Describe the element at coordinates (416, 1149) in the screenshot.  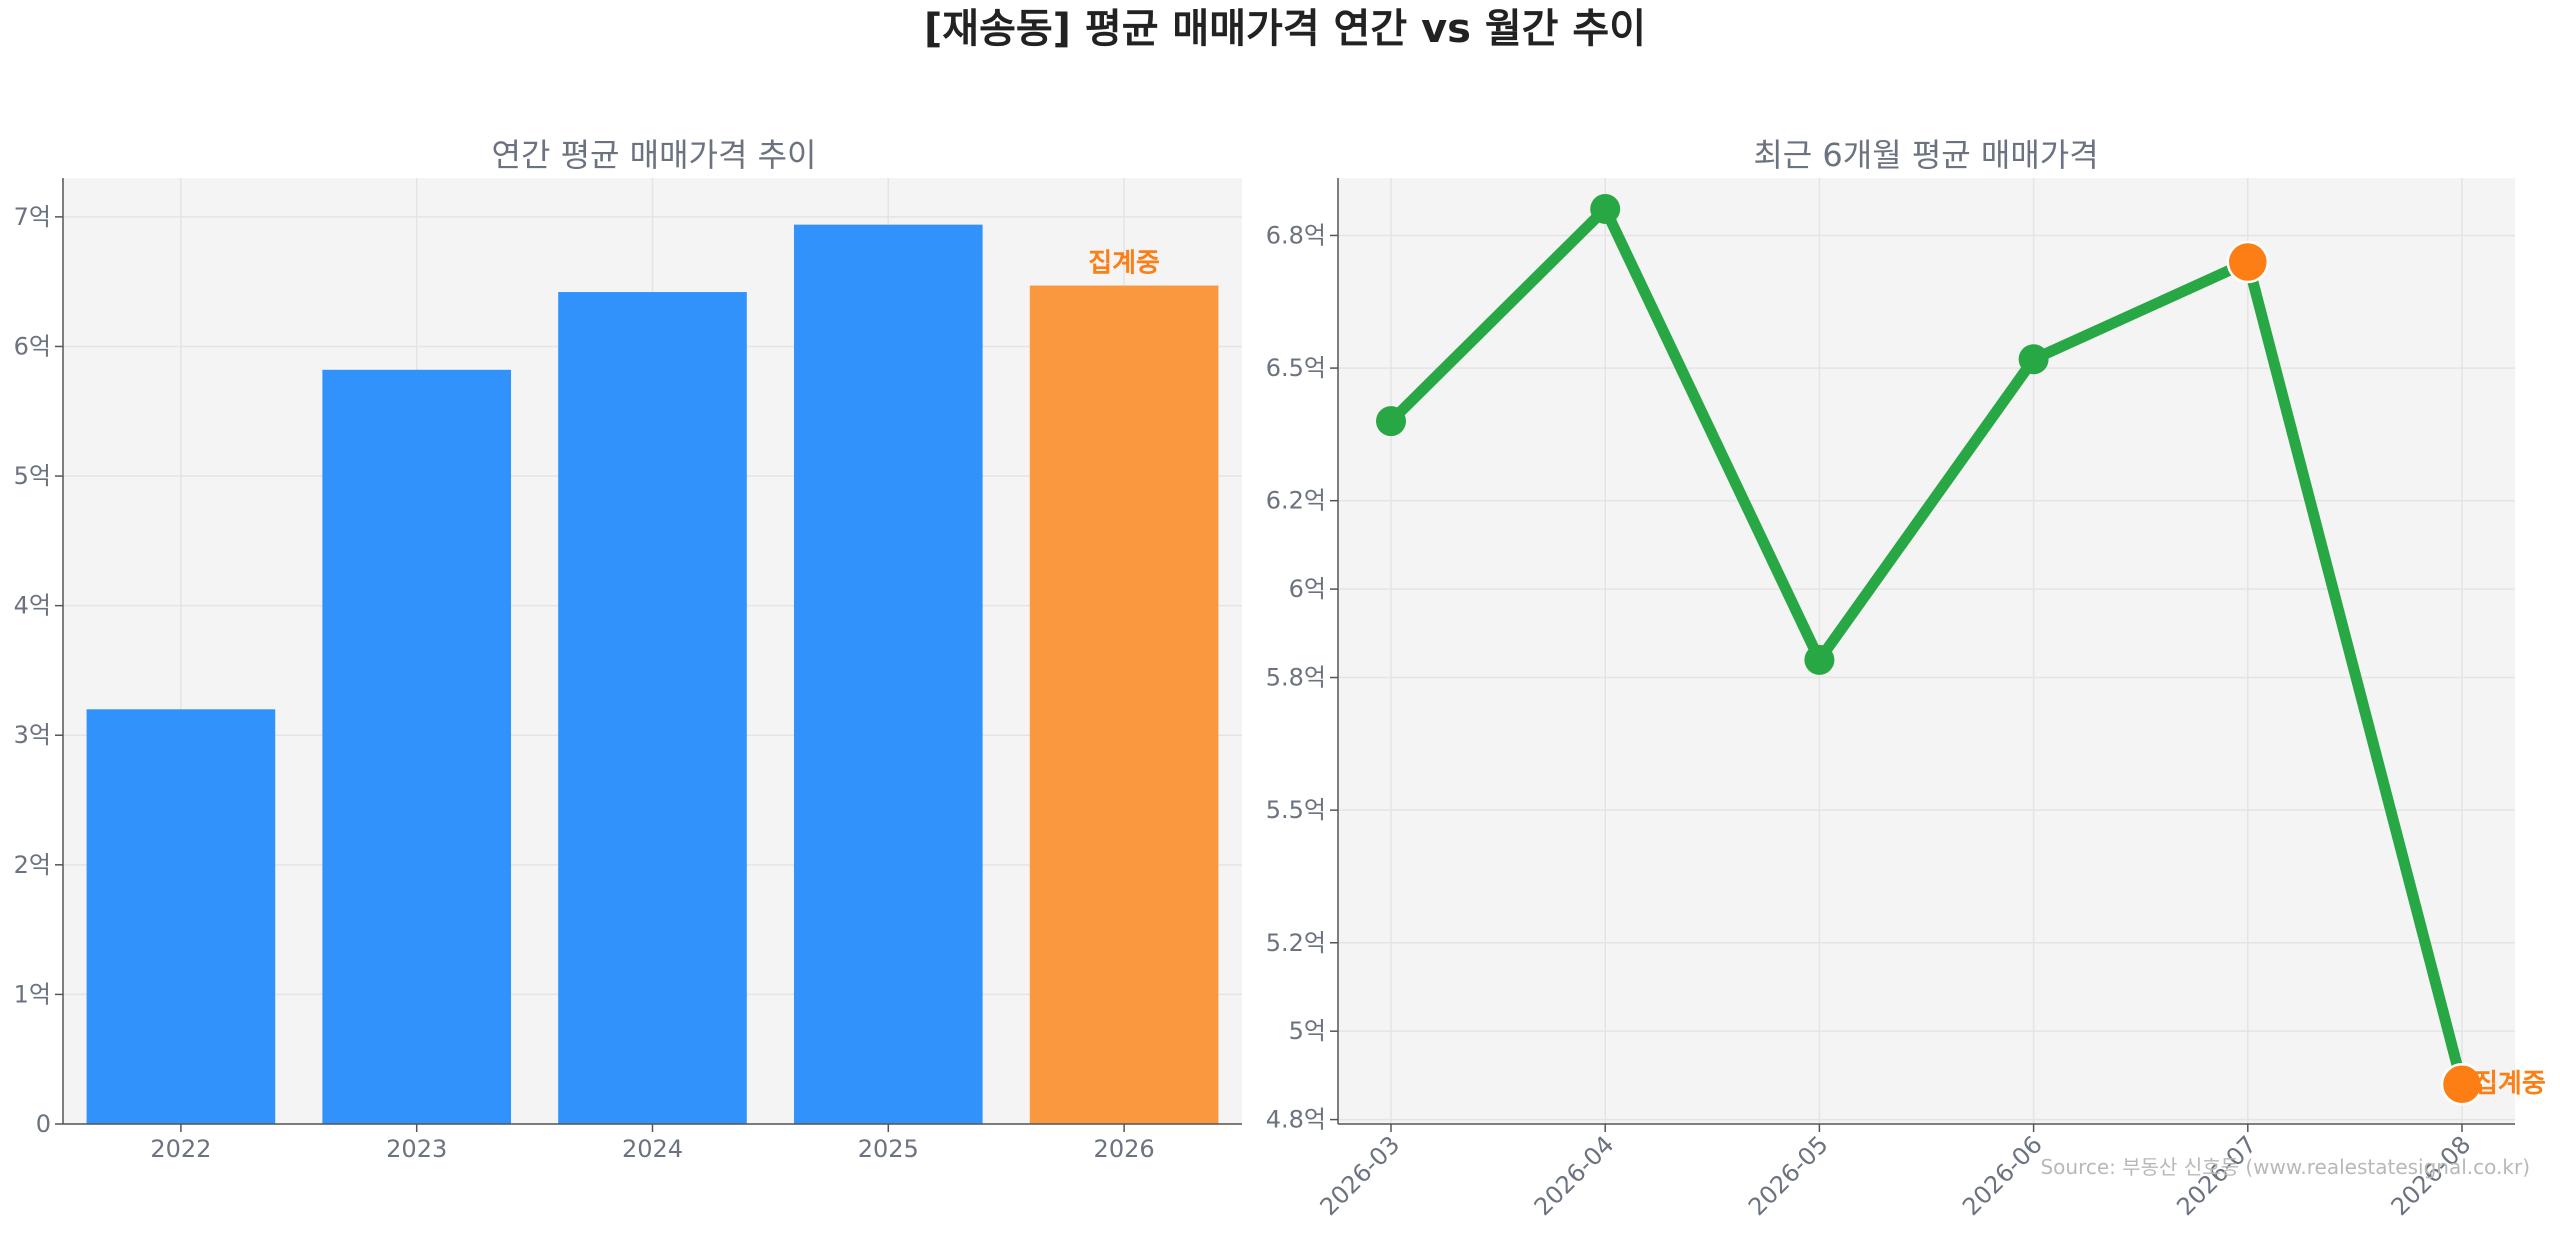
I see `bar-x-tick-label: 2023` at that location.